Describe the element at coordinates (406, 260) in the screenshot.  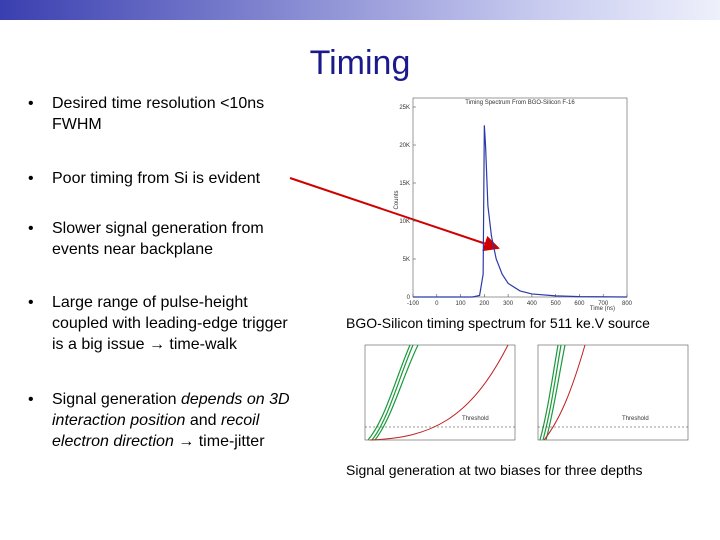
I see `y-tick-label: 5K` at that location.